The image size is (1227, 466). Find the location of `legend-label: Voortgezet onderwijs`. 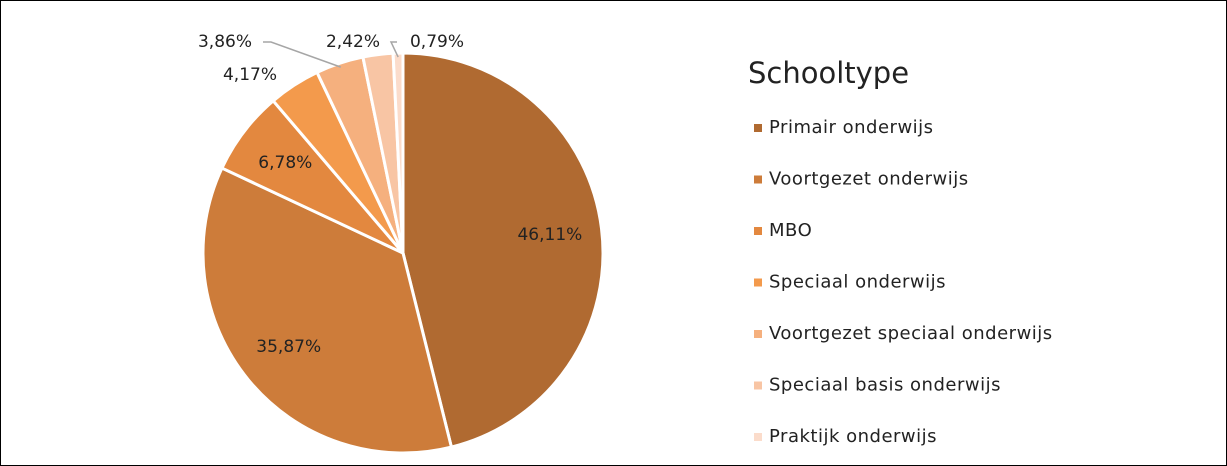

legend-label: Voortgezet onderwijs is located at coordinates (869, 179).